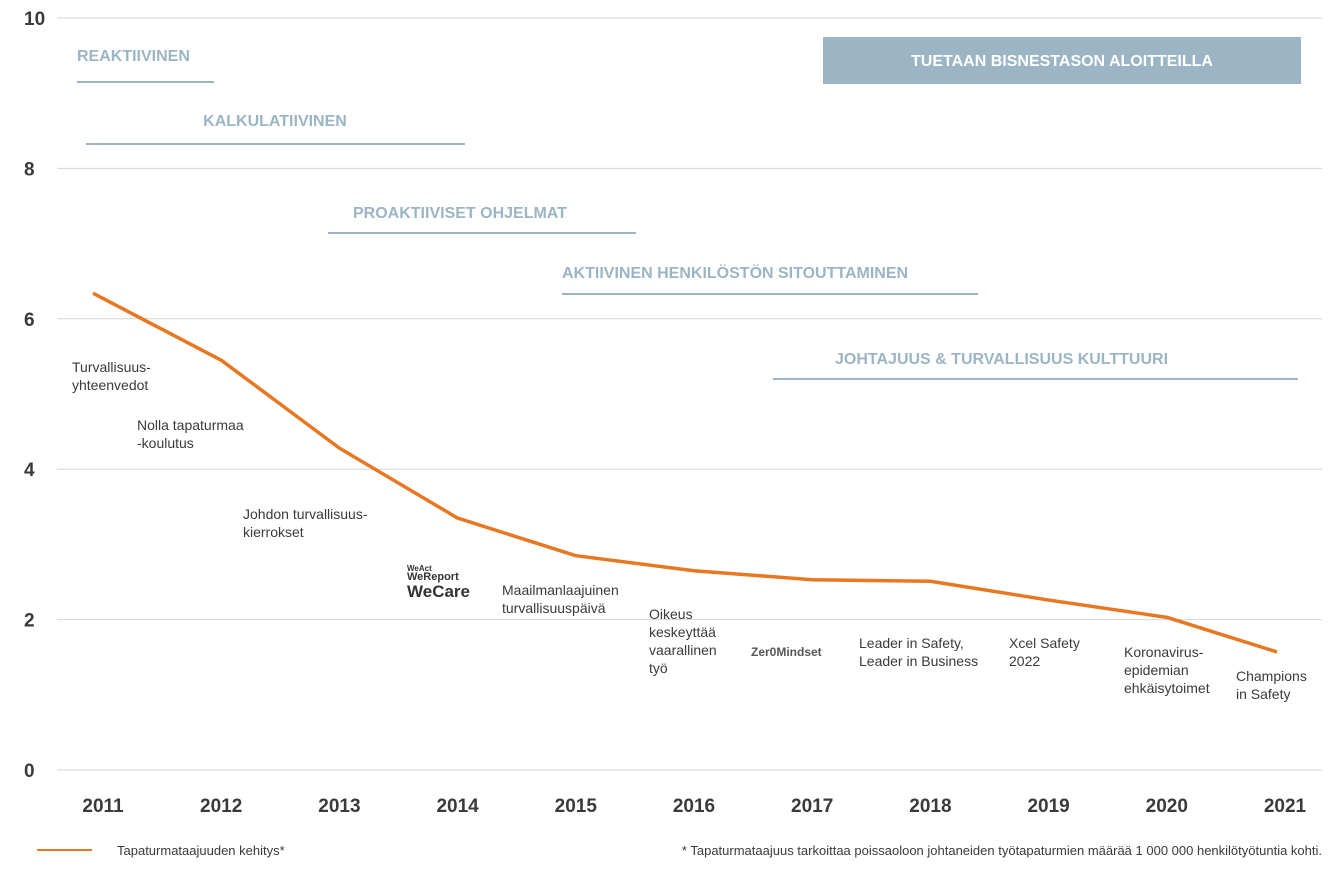 Image resolution: width=1334 pixels, height=887 pixels. I want to click on x-tick-label: 2018, so click(930, 806).